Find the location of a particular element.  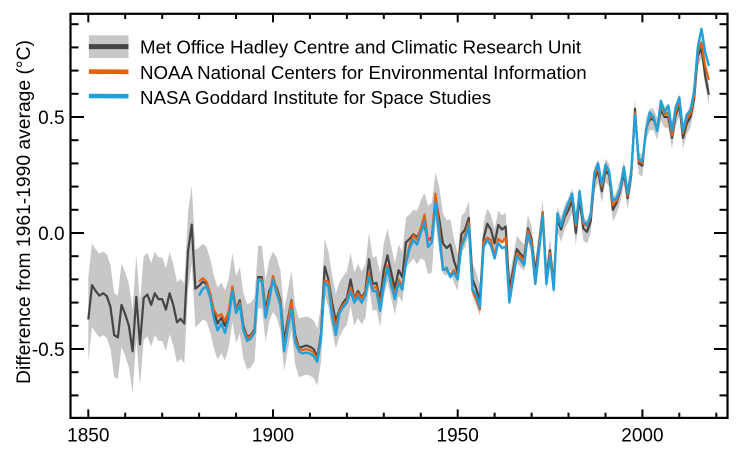

svg-text: 1950 is located at coordinates (458, 436).